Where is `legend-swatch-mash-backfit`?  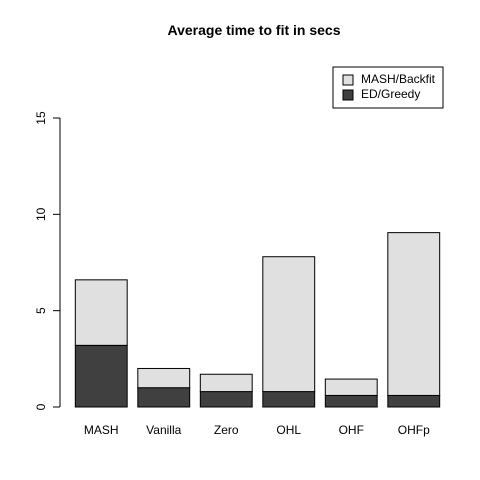 legend-swatch-mash-backfit is located at coordinates (348, 80).